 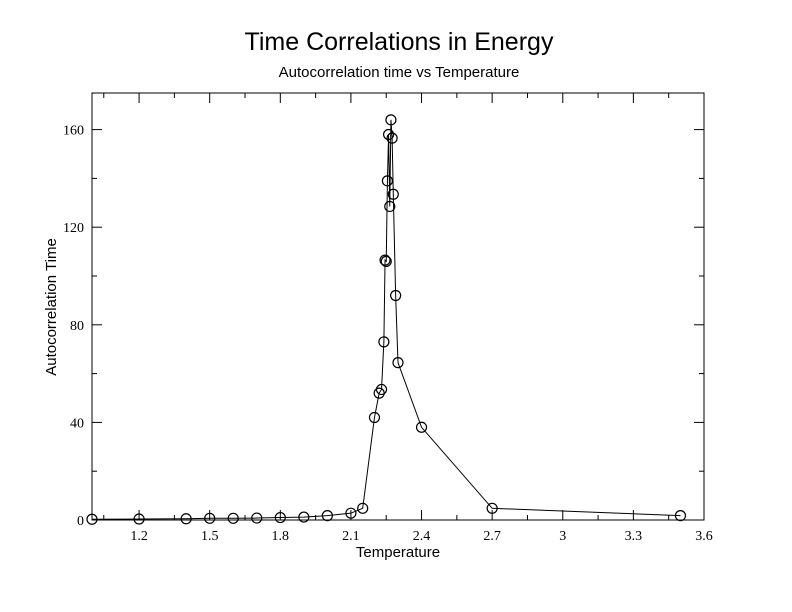 I want to click on y-axis-label: Autocorrelation Time, so click(x=51, y=307).